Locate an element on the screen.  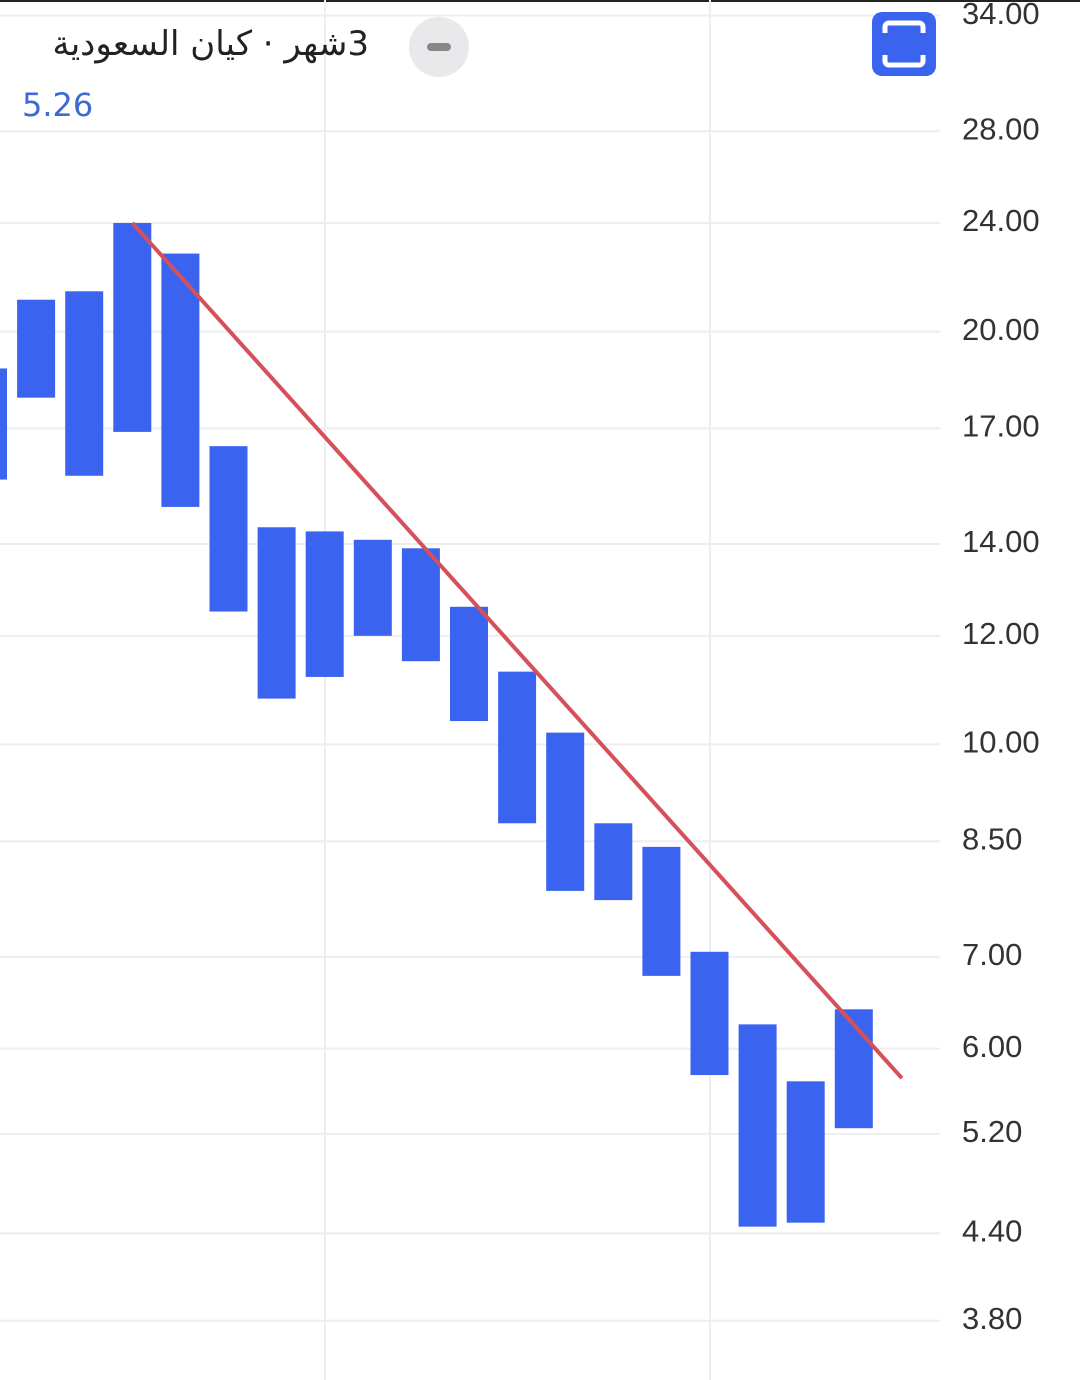
last-value: 5.26 is located at coordinates (58, 105).